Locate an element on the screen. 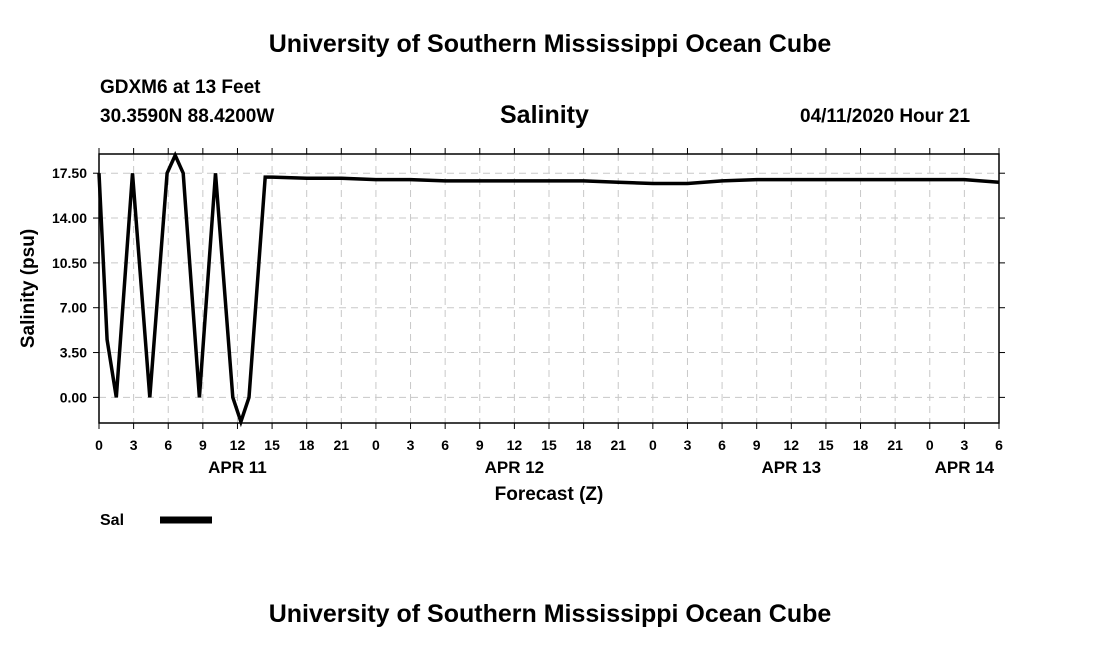 The height and width of the screenshot is (650, 1100). y-tick-label: 0.00 is located at coordinates (73, 397).